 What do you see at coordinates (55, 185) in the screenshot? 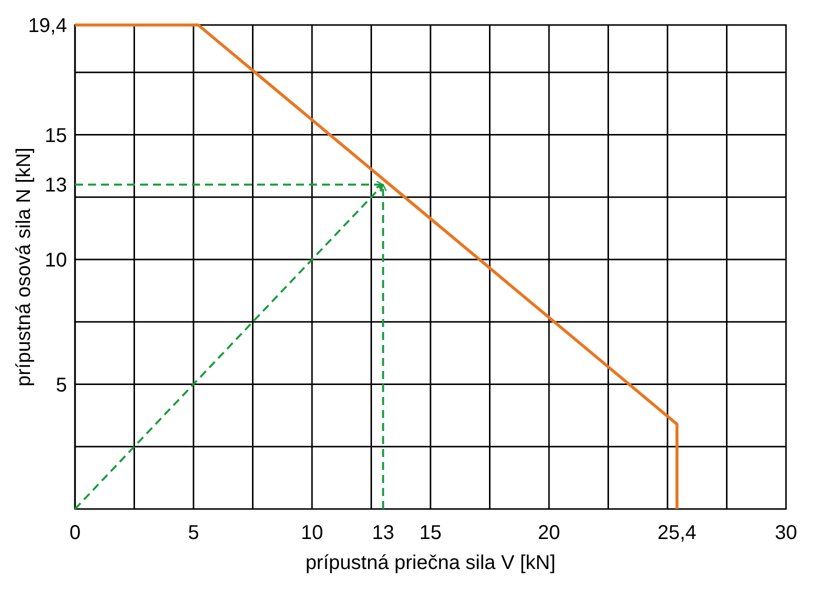
I see `y-tick-label: 13` at bounding box center [55, 185].